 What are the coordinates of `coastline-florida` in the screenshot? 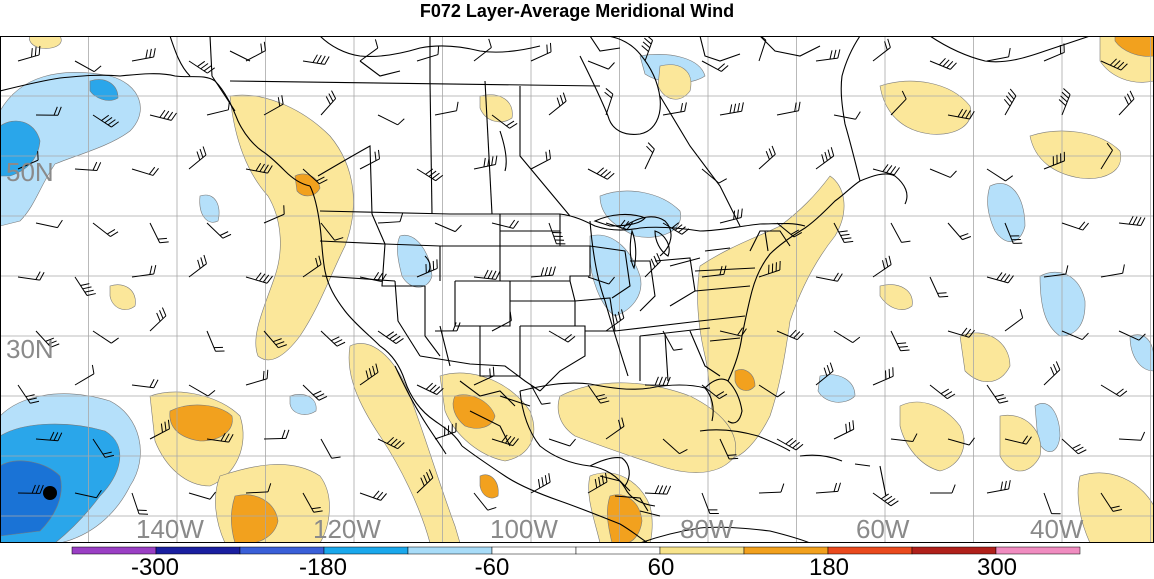 It's located at (723, 401).